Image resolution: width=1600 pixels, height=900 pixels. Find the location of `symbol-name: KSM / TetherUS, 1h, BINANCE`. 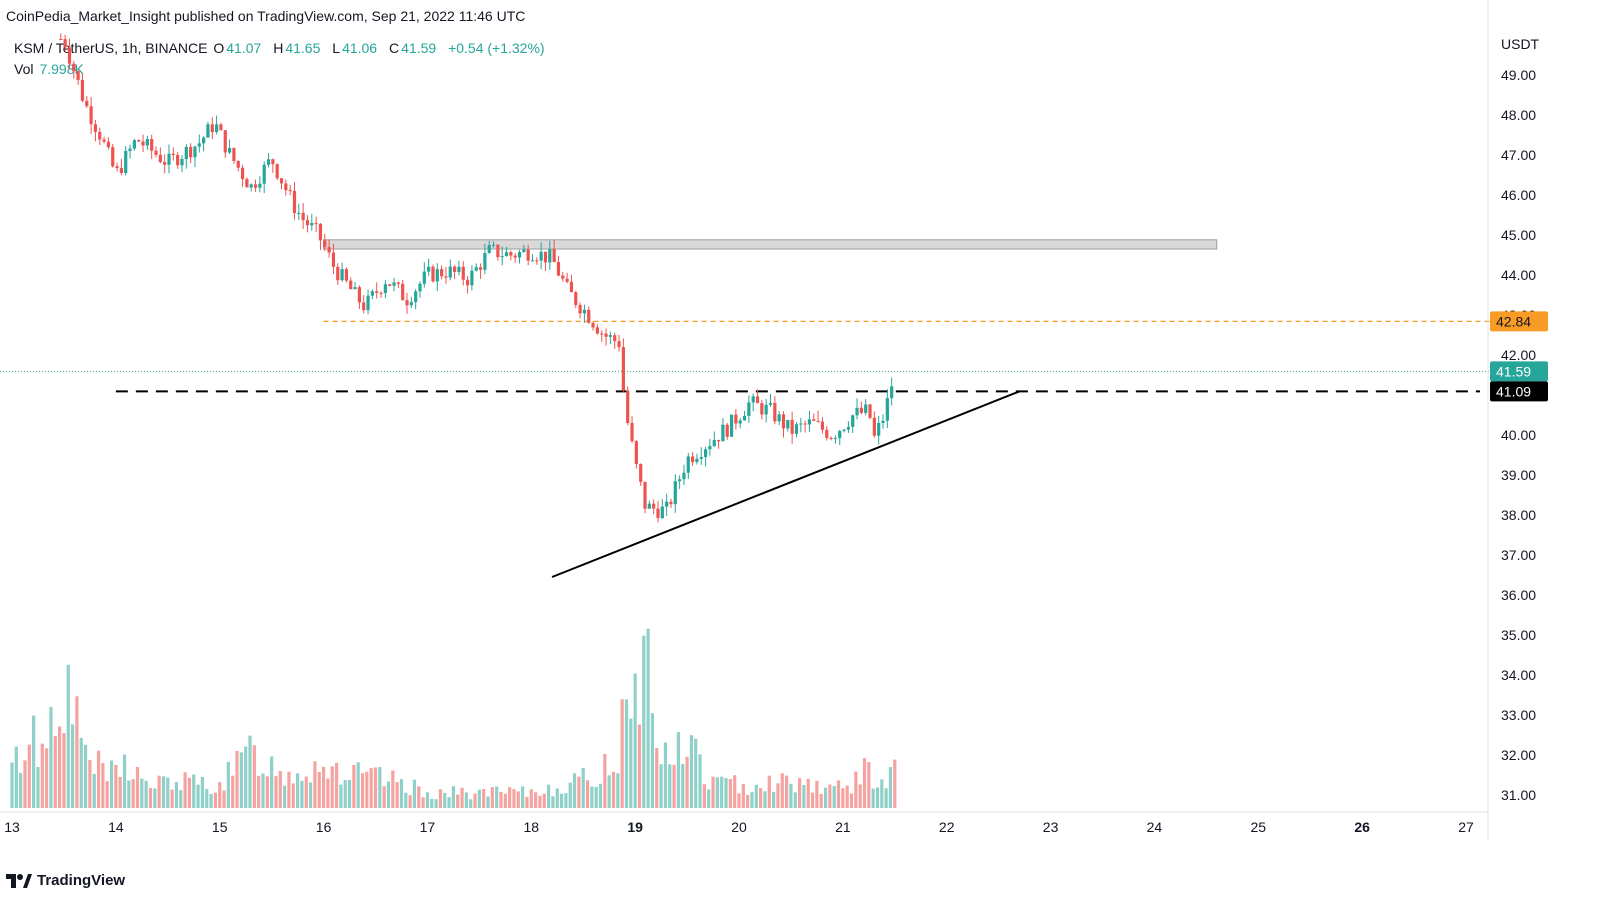

symbol-name: KSM / TetherUS, 1h, BINANCE is located at coordinates (111, 48).